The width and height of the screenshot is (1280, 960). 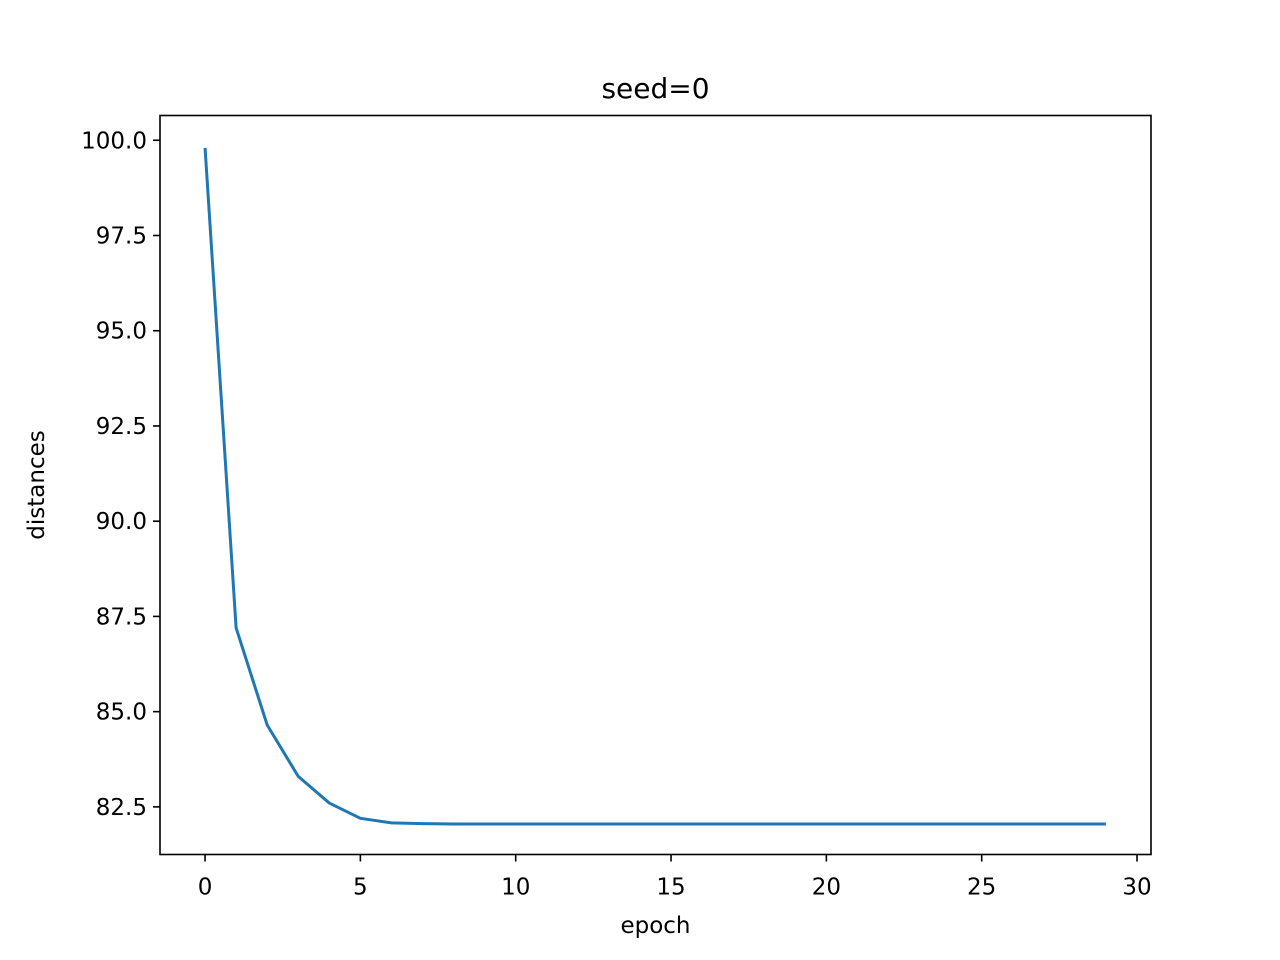 I want to click on x-tick-label: 30, so click(x=1136, y=888).